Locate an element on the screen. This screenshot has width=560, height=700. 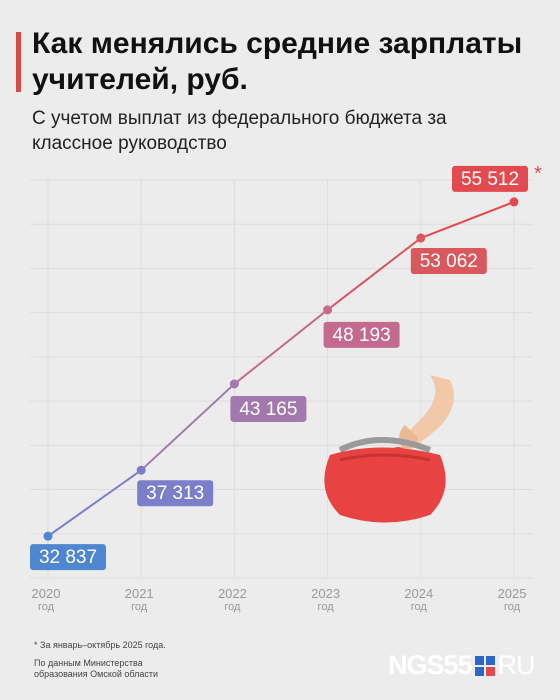
x-tick-label: 2020 is located at coordinates (46, 593).